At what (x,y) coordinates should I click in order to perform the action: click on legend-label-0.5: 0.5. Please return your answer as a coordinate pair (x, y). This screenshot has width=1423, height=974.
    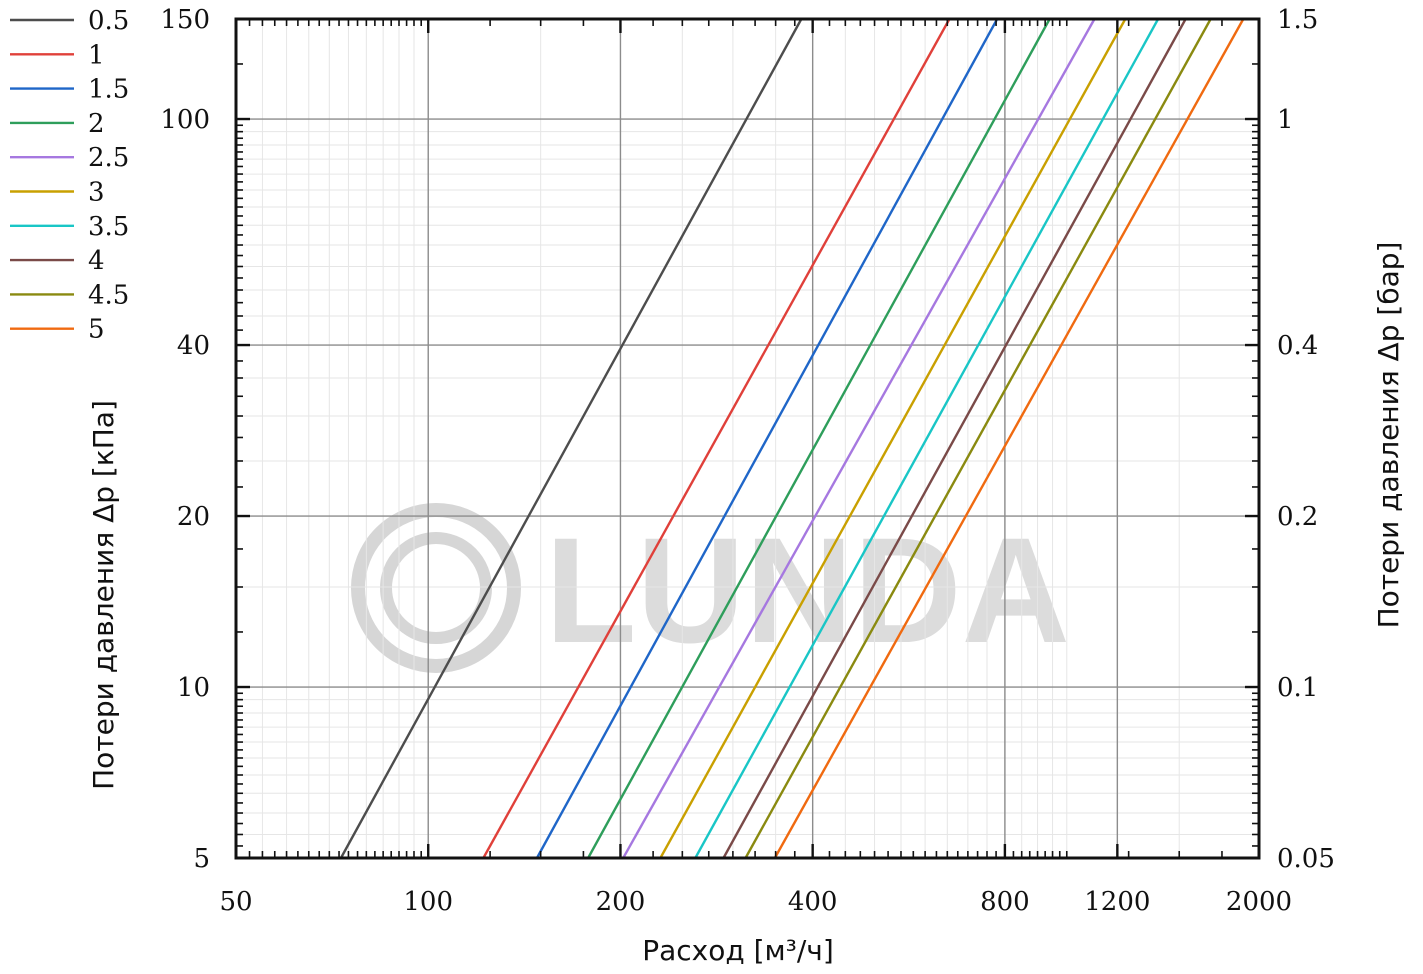
    Looking at the image, I should click on (108, 21).